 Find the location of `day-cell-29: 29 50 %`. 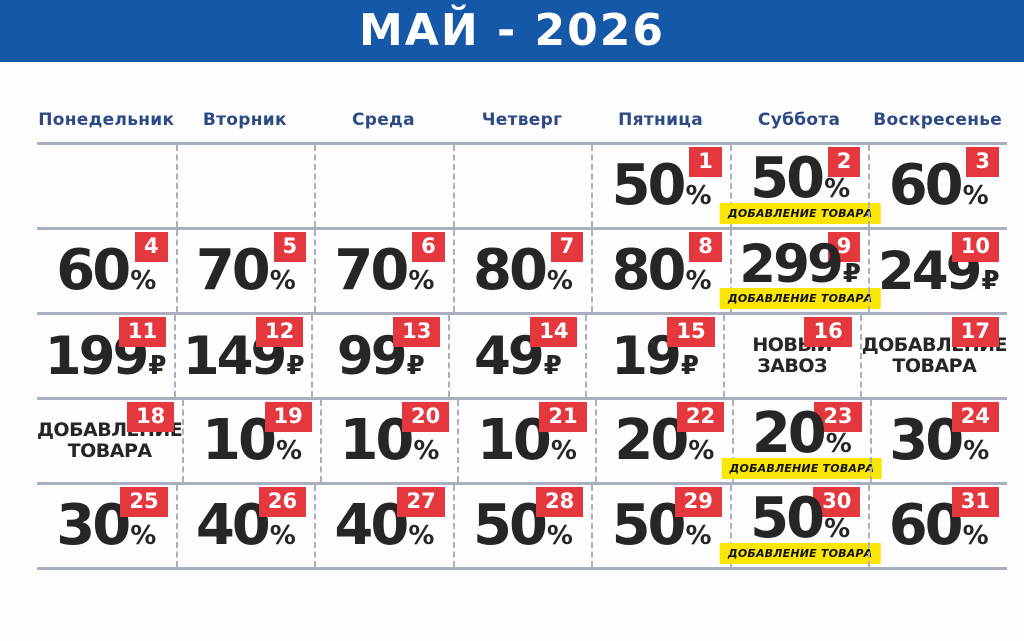

day-cell-29: 29 50 % is located at coordinates (660, 526).